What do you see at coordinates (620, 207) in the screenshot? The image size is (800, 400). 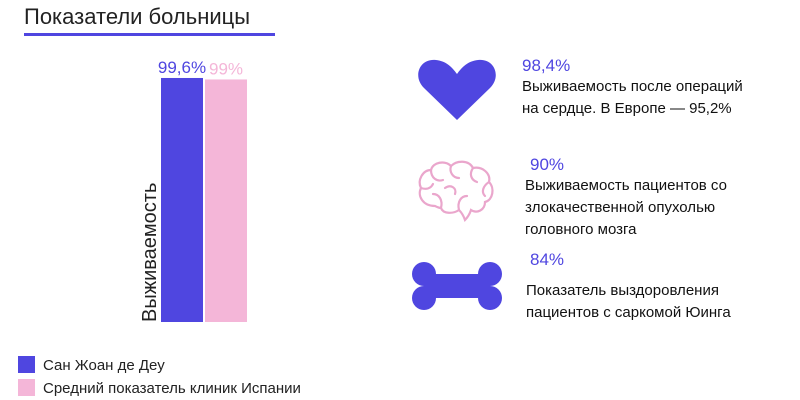 I see `stat-brain-desc-line-2: злокачественной опухолью` at bounding box center [620, 207].